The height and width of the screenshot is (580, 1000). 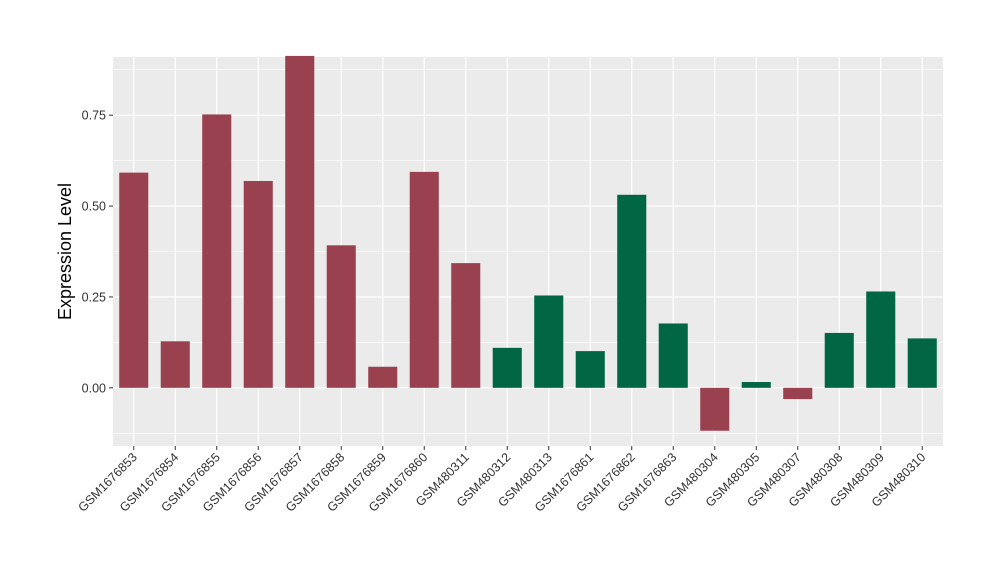 What do you see at coordinates (466, 325) in the screenshot?
I see `bar-GSM480311` at bounding box center [466, 325].